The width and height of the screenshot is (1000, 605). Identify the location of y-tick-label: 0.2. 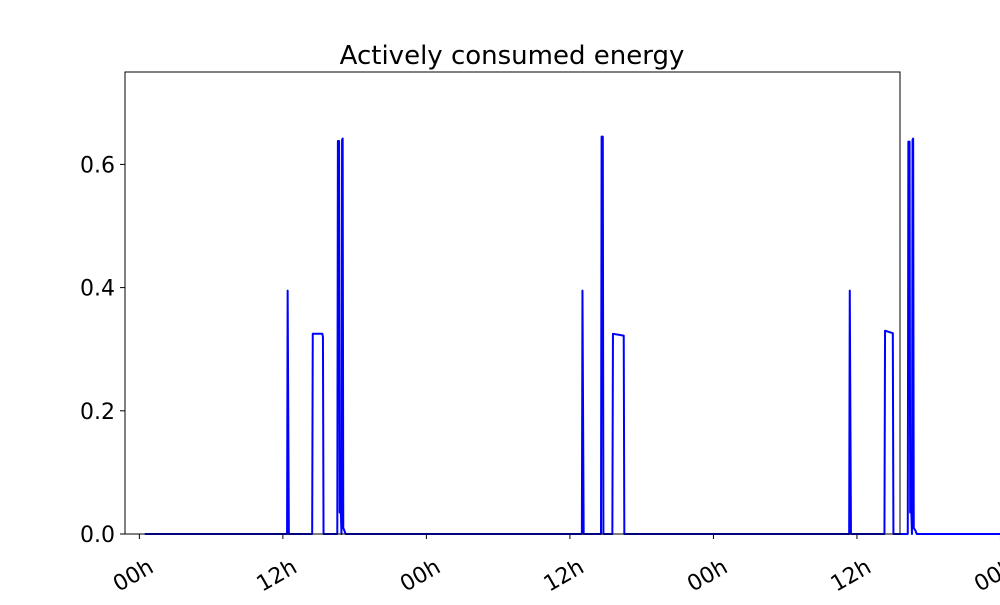
(97, 412).